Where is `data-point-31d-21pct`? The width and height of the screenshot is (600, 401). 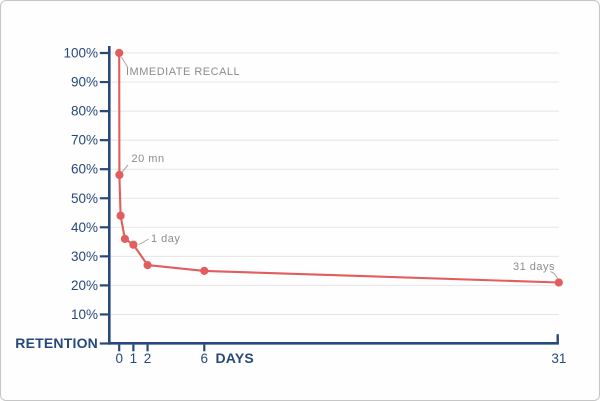 data-point-31d-21pct is located at coordinates (558, 282).